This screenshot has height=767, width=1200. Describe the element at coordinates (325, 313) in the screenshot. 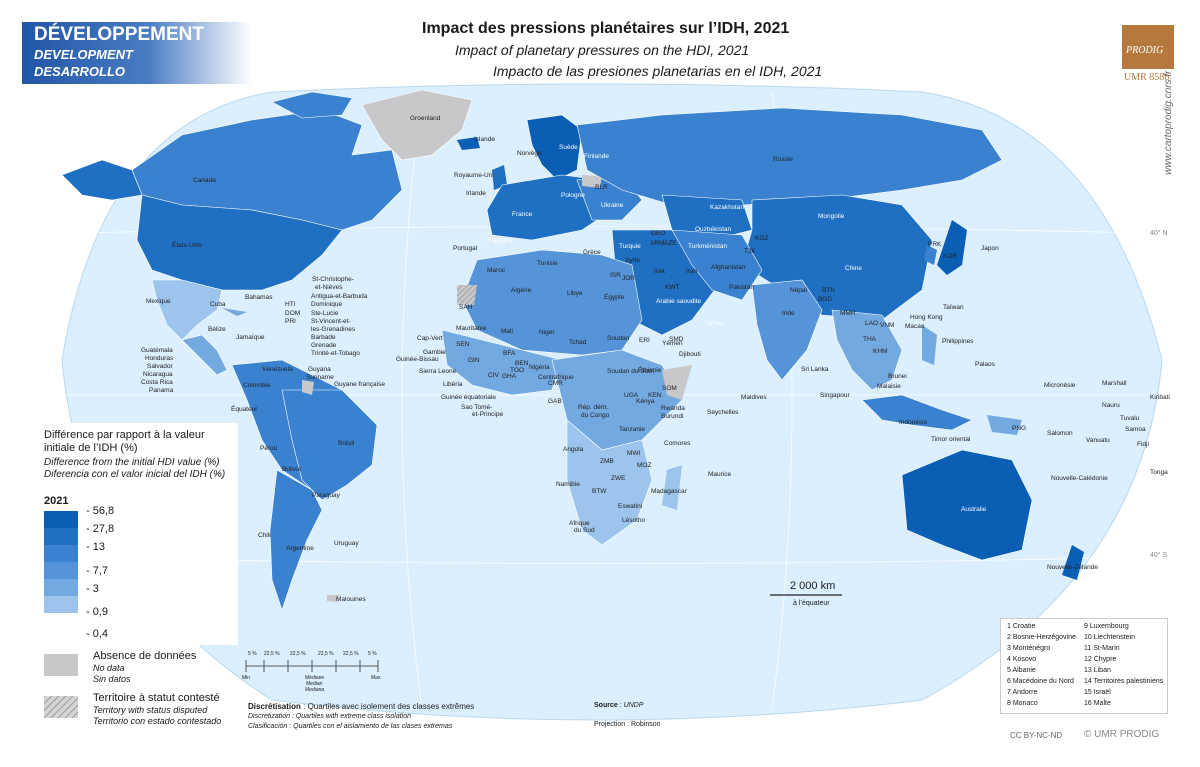

I see `country-label: Ste-Lucie` at that location.